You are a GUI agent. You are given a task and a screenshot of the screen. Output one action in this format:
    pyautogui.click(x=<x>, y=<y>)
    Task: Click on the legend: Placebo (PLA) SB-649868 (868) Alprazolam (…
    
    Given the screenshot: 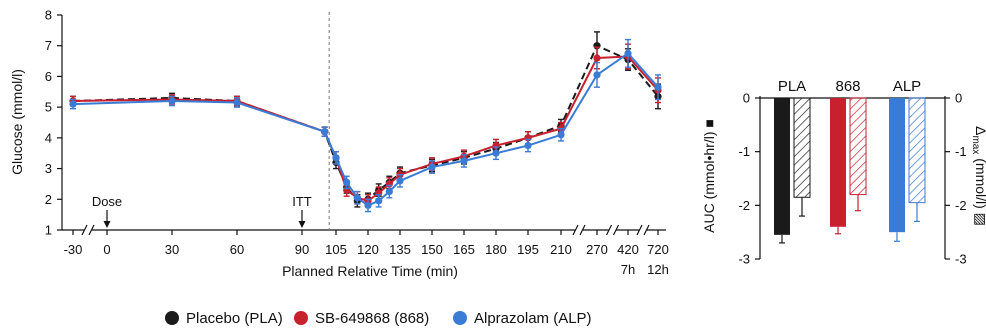 What is the action you would take?
    pyautogui.click(x=378, y=318)
    